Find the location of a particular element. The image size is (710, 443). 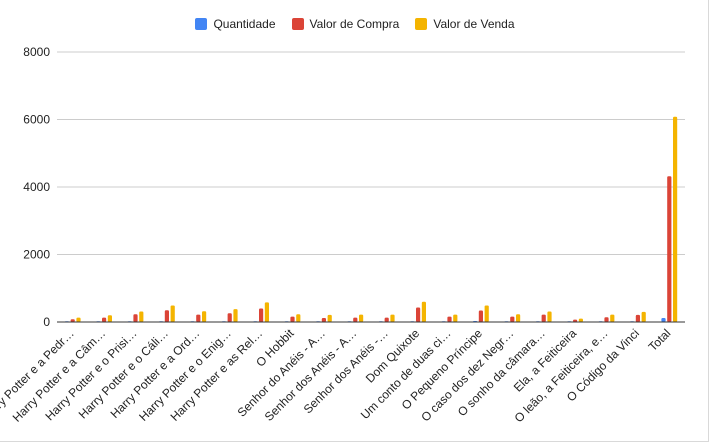

legend-item-valor-venda: Valor de Venda is located at coordinates (465, 24).